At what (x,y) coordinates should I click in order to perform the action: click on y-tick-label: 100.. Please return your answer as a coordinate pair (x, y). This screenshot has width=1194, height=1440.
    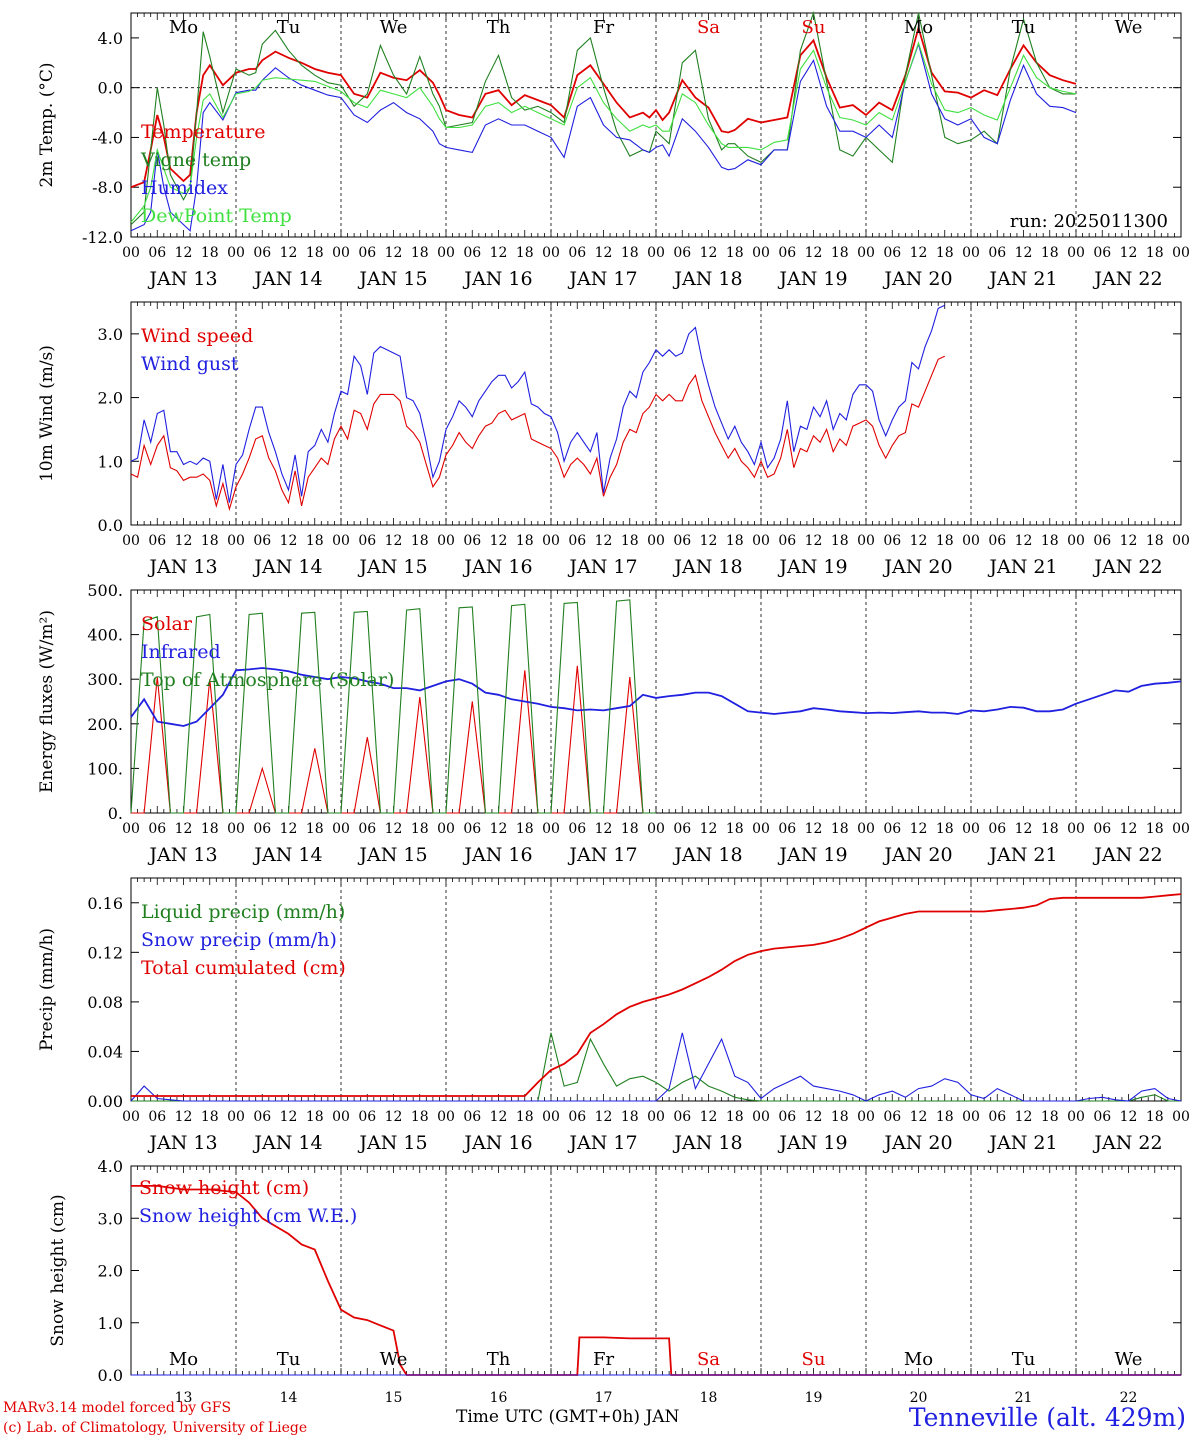
    Looking at the image, I should click on (105, 768).